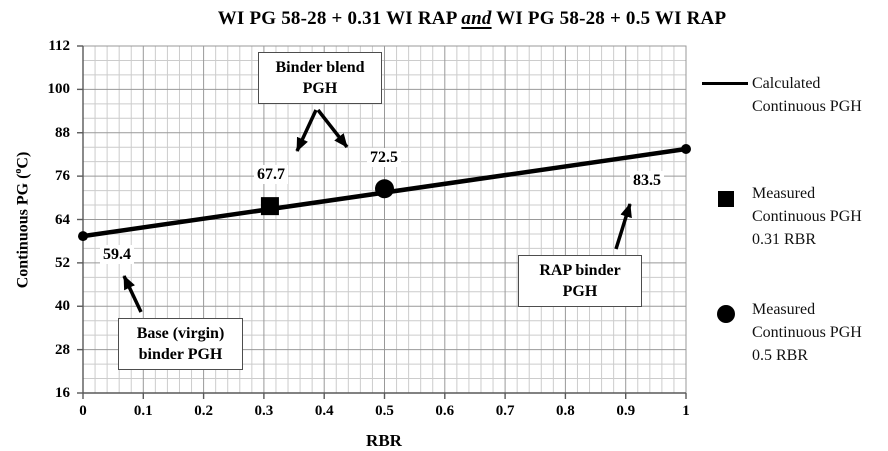  What do you see at coordinates (269, 206) in the screenshot?
I see `measured-square-marker` at bounding box center [269, 206].